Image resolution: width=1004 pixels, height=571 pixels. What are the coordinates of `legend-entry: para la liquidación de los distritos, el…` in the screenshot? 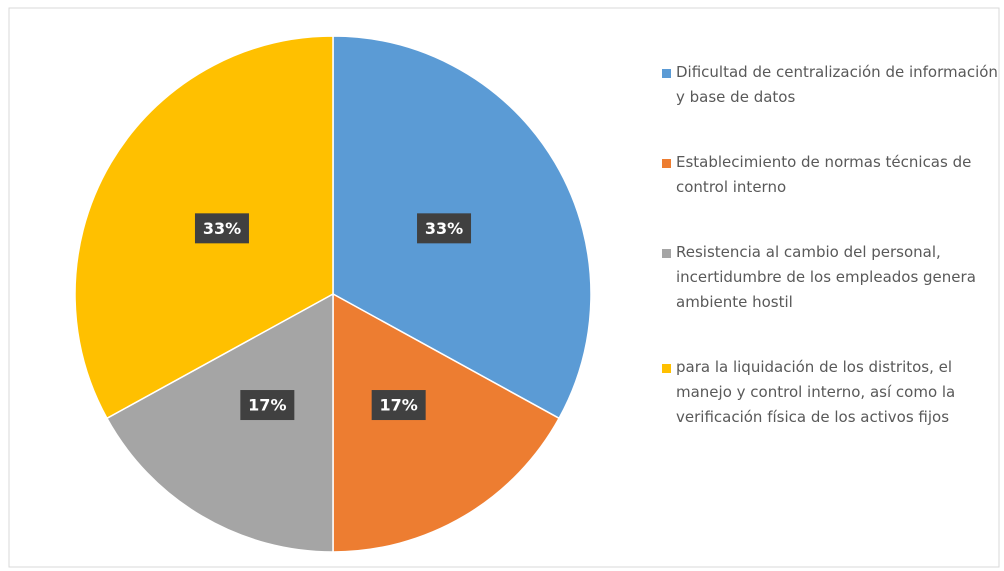 It's located at (832, 392).